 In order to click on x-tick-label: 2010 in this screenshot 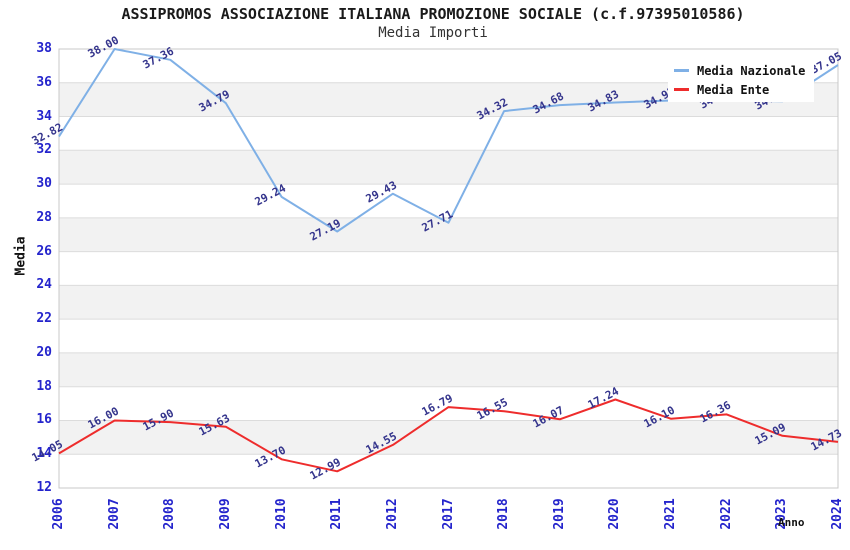, I will do `click(281, 514)`.